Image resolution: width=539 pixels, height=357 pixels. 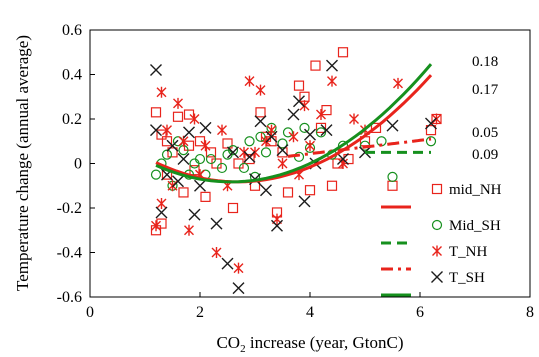 What do you see at coordinates (434, 257) in the screenshot?
I see `legend-item-t-nh: T_NH` at bounding box center [434, 257].